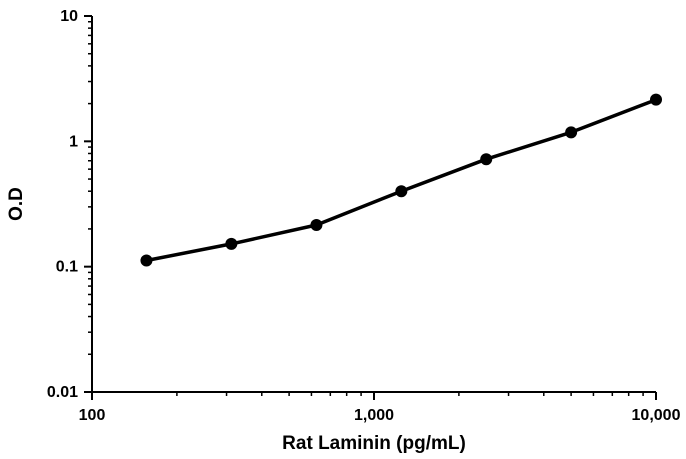  I want to click on x-tick-label: 1,000, so click(374, 415).